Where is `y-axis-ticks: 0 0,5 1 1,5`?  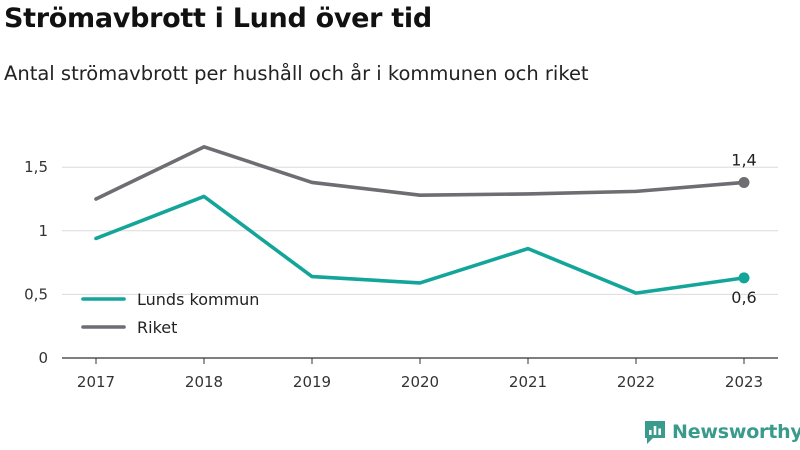 y-axis-ticks: 0 0,5 1 1,5 is located at coordinates (36, 262).